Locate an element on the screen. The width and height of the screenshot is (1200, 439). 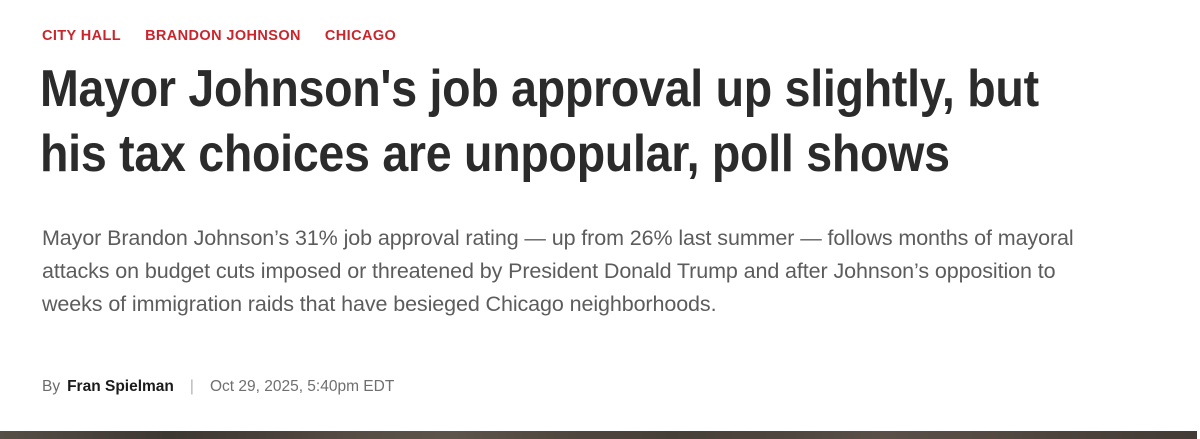
byline-author-link: Fran Spielman is located at coordinates (120, 386).